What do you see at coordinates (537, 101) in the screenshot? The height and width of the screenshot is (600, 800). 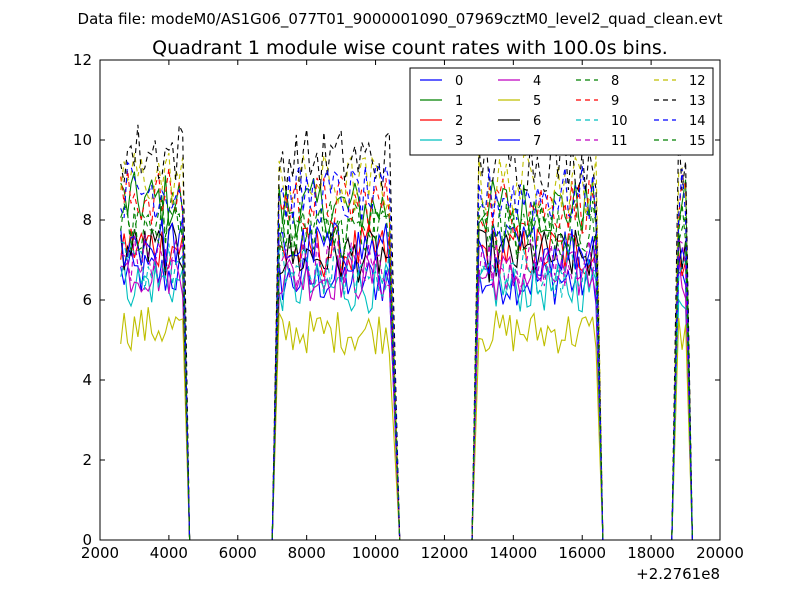 I see `legend-label-5: 5` at bounding box center [537, 101].